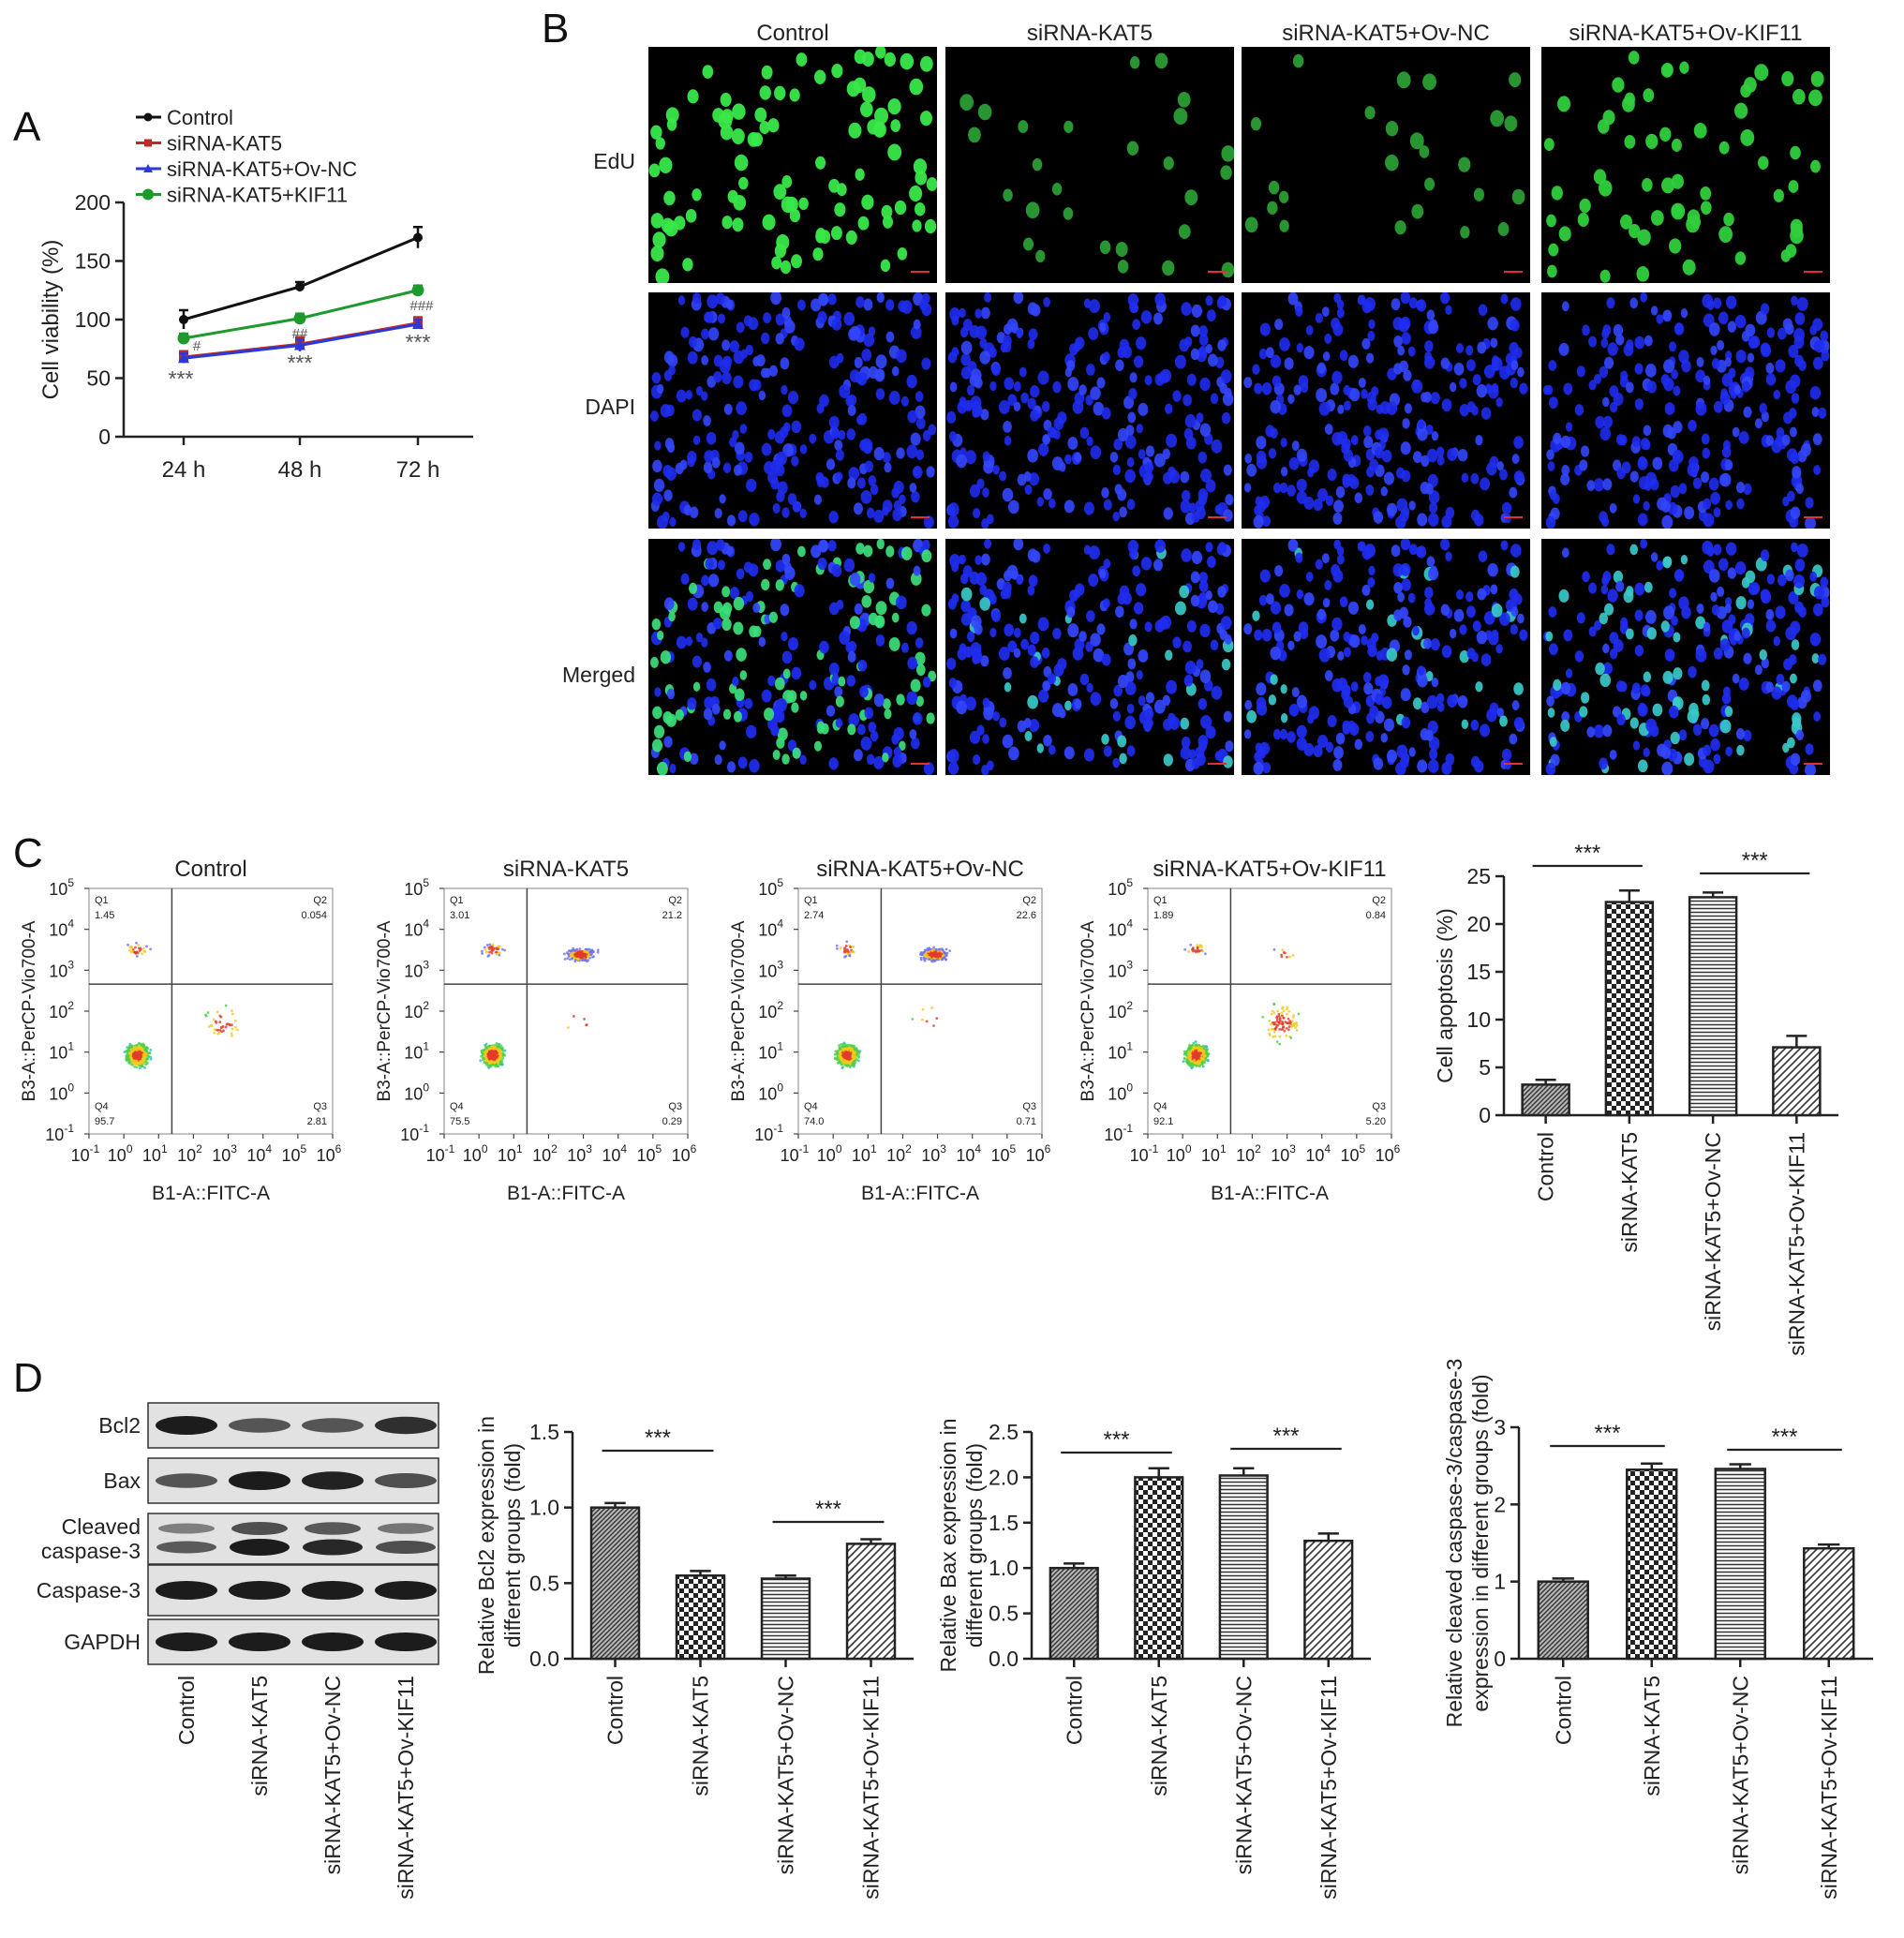  I want to click on legend-marker, so click(148, 117).